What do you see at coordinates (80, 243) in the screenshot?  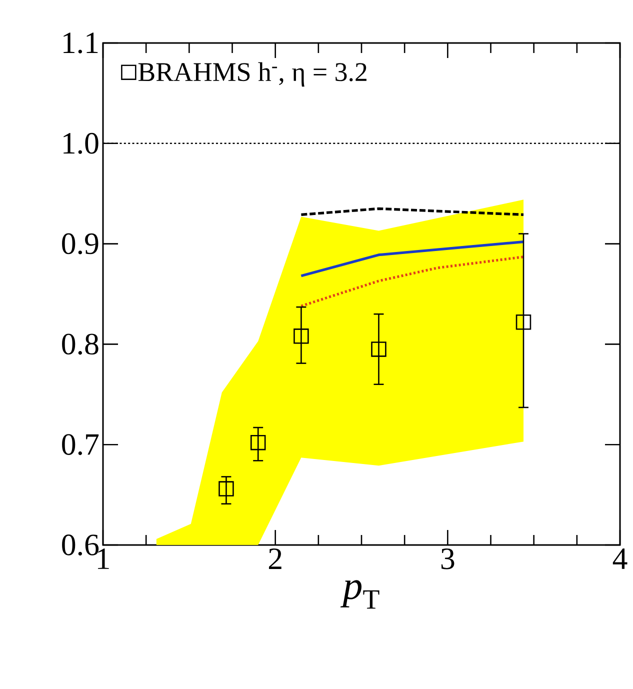 I see `y-tick-label: 0.9` at bounding box center [80, 243].